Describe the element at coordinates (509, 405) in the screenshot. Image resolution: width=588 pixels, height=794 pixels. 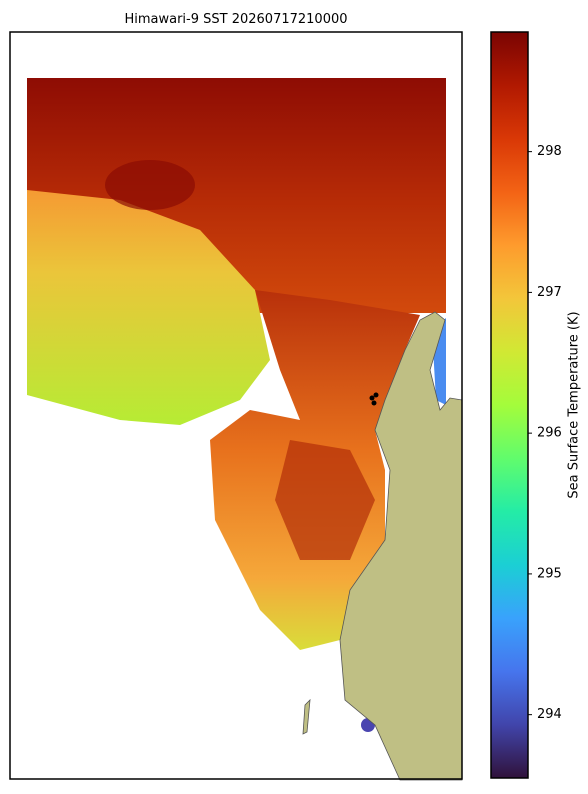
I see `colorbar-ramp` at that location.